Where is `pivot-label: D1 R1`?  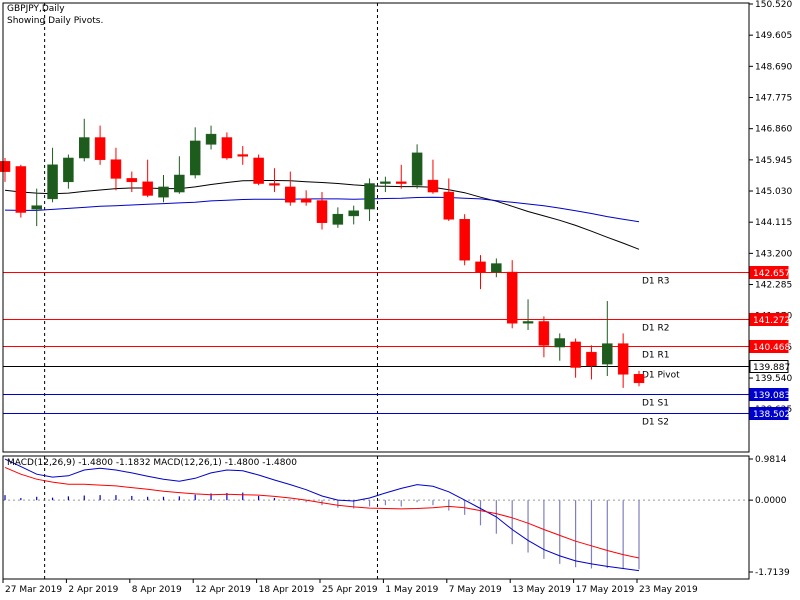
pivot-label: D1 R1 is located at coordinates (656, 356).